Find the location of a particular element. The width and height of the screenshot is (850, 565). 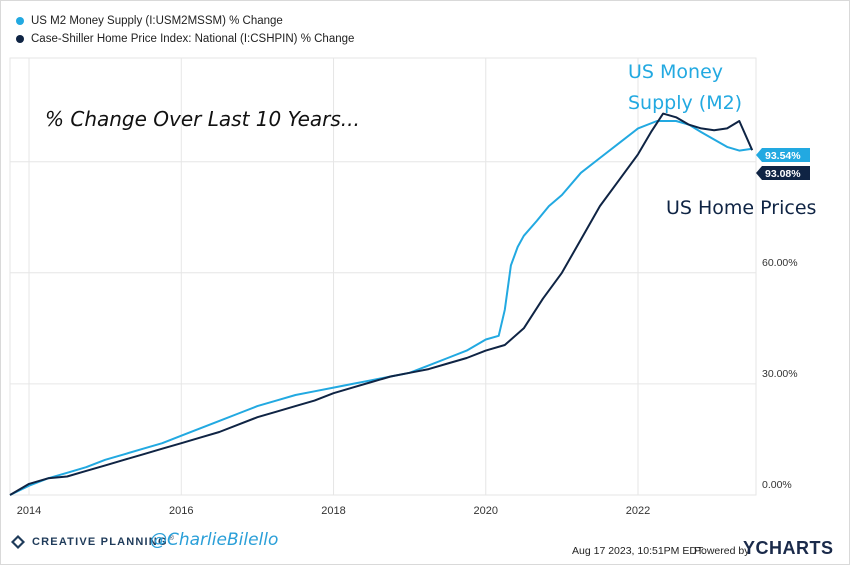

x-tick-label: 2014 is located at coordinates (29, 511).